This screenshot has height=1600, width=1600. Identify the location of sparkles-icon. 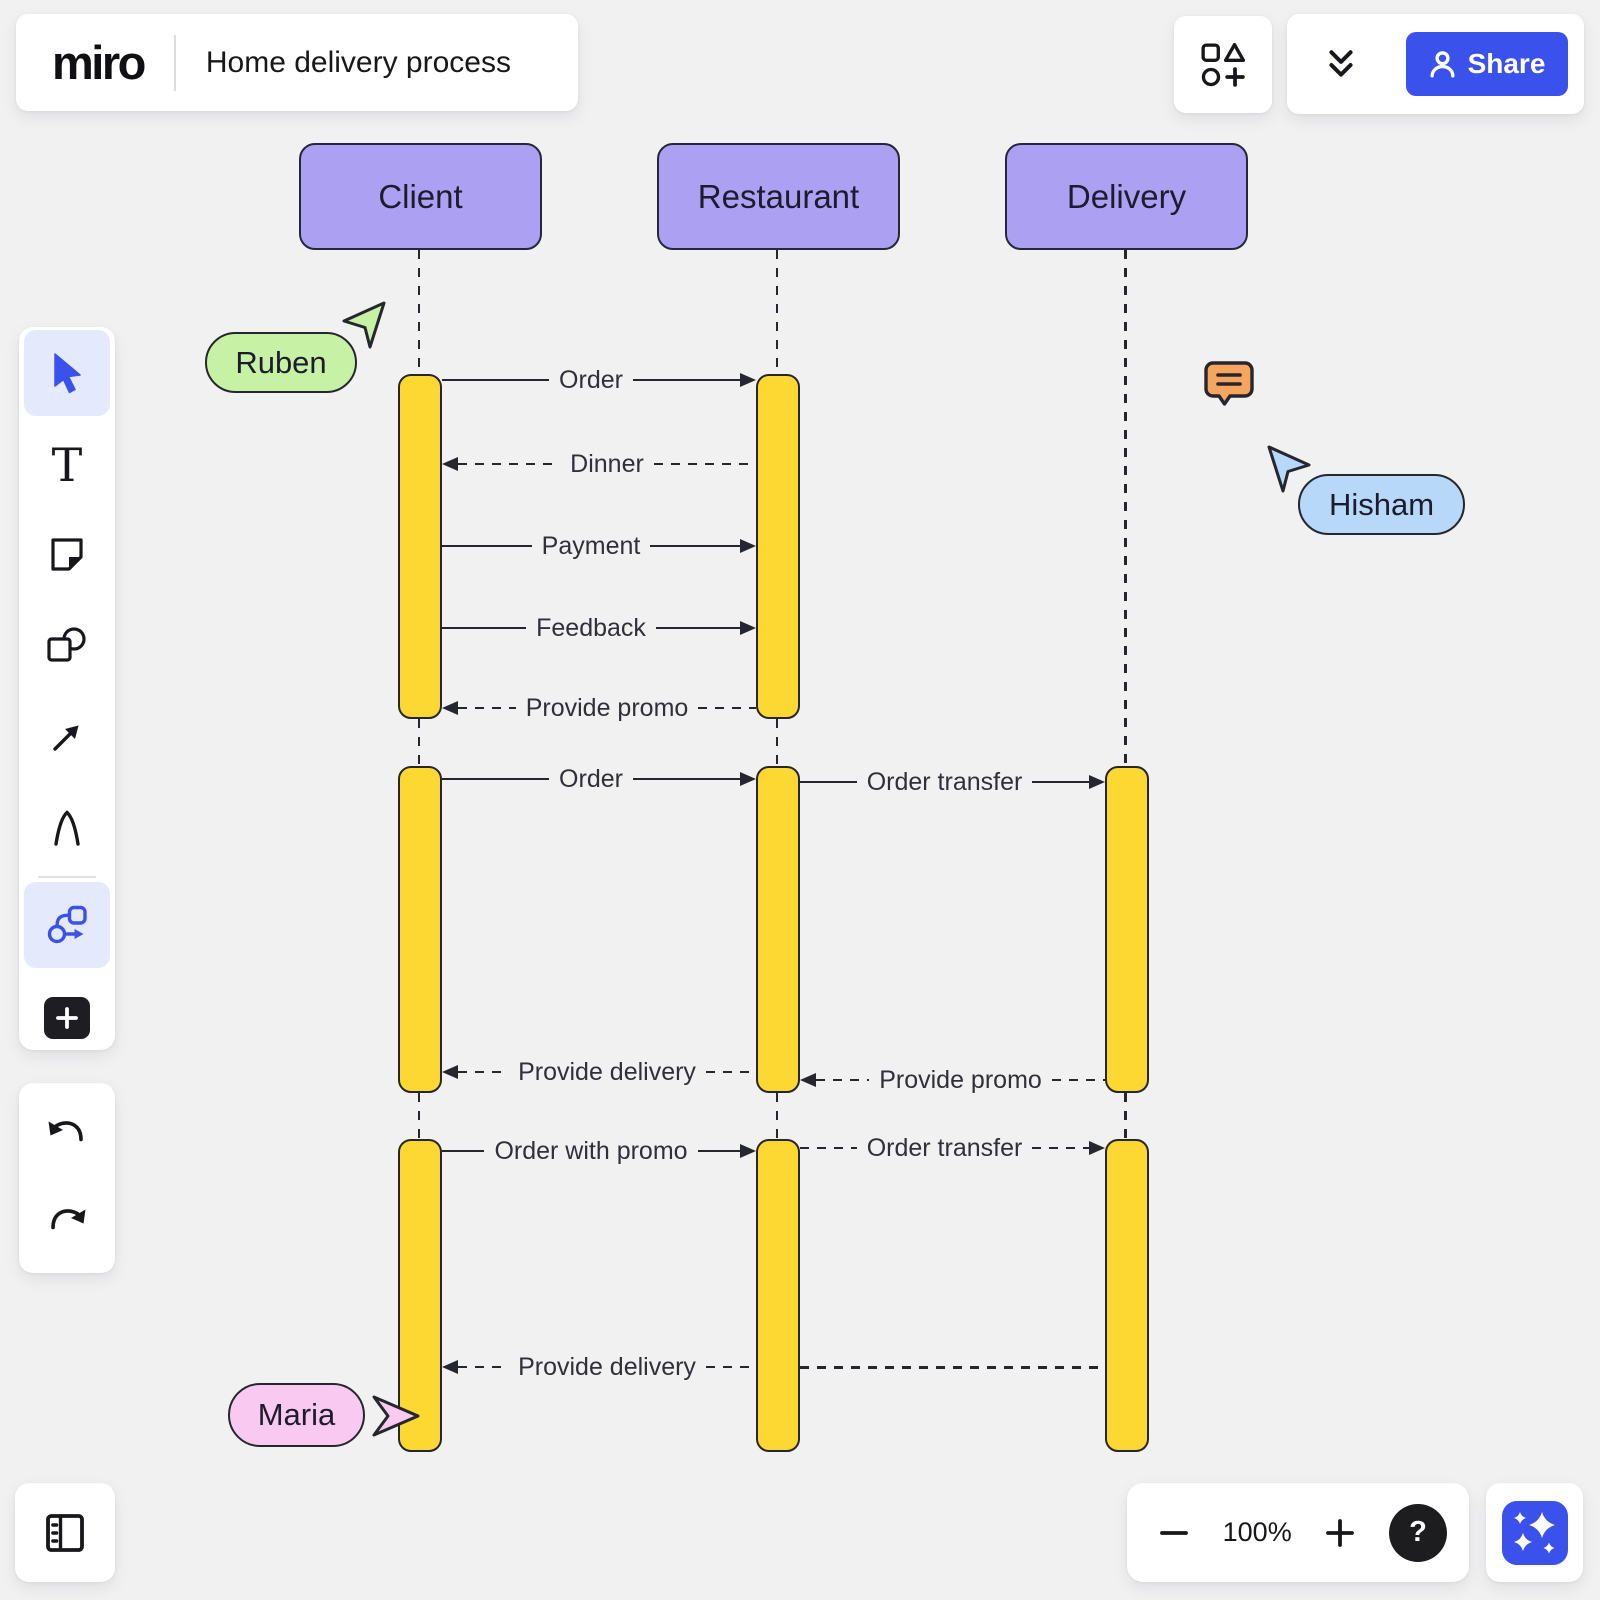
(1535, 1533).